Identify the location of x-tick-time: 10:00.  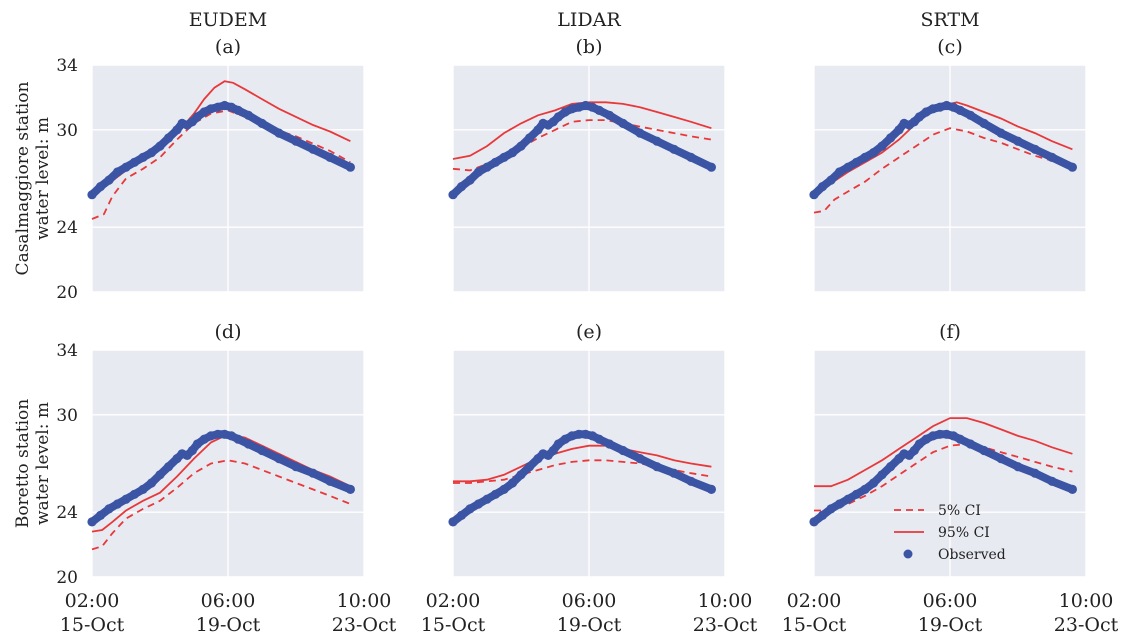
(1086, 601).